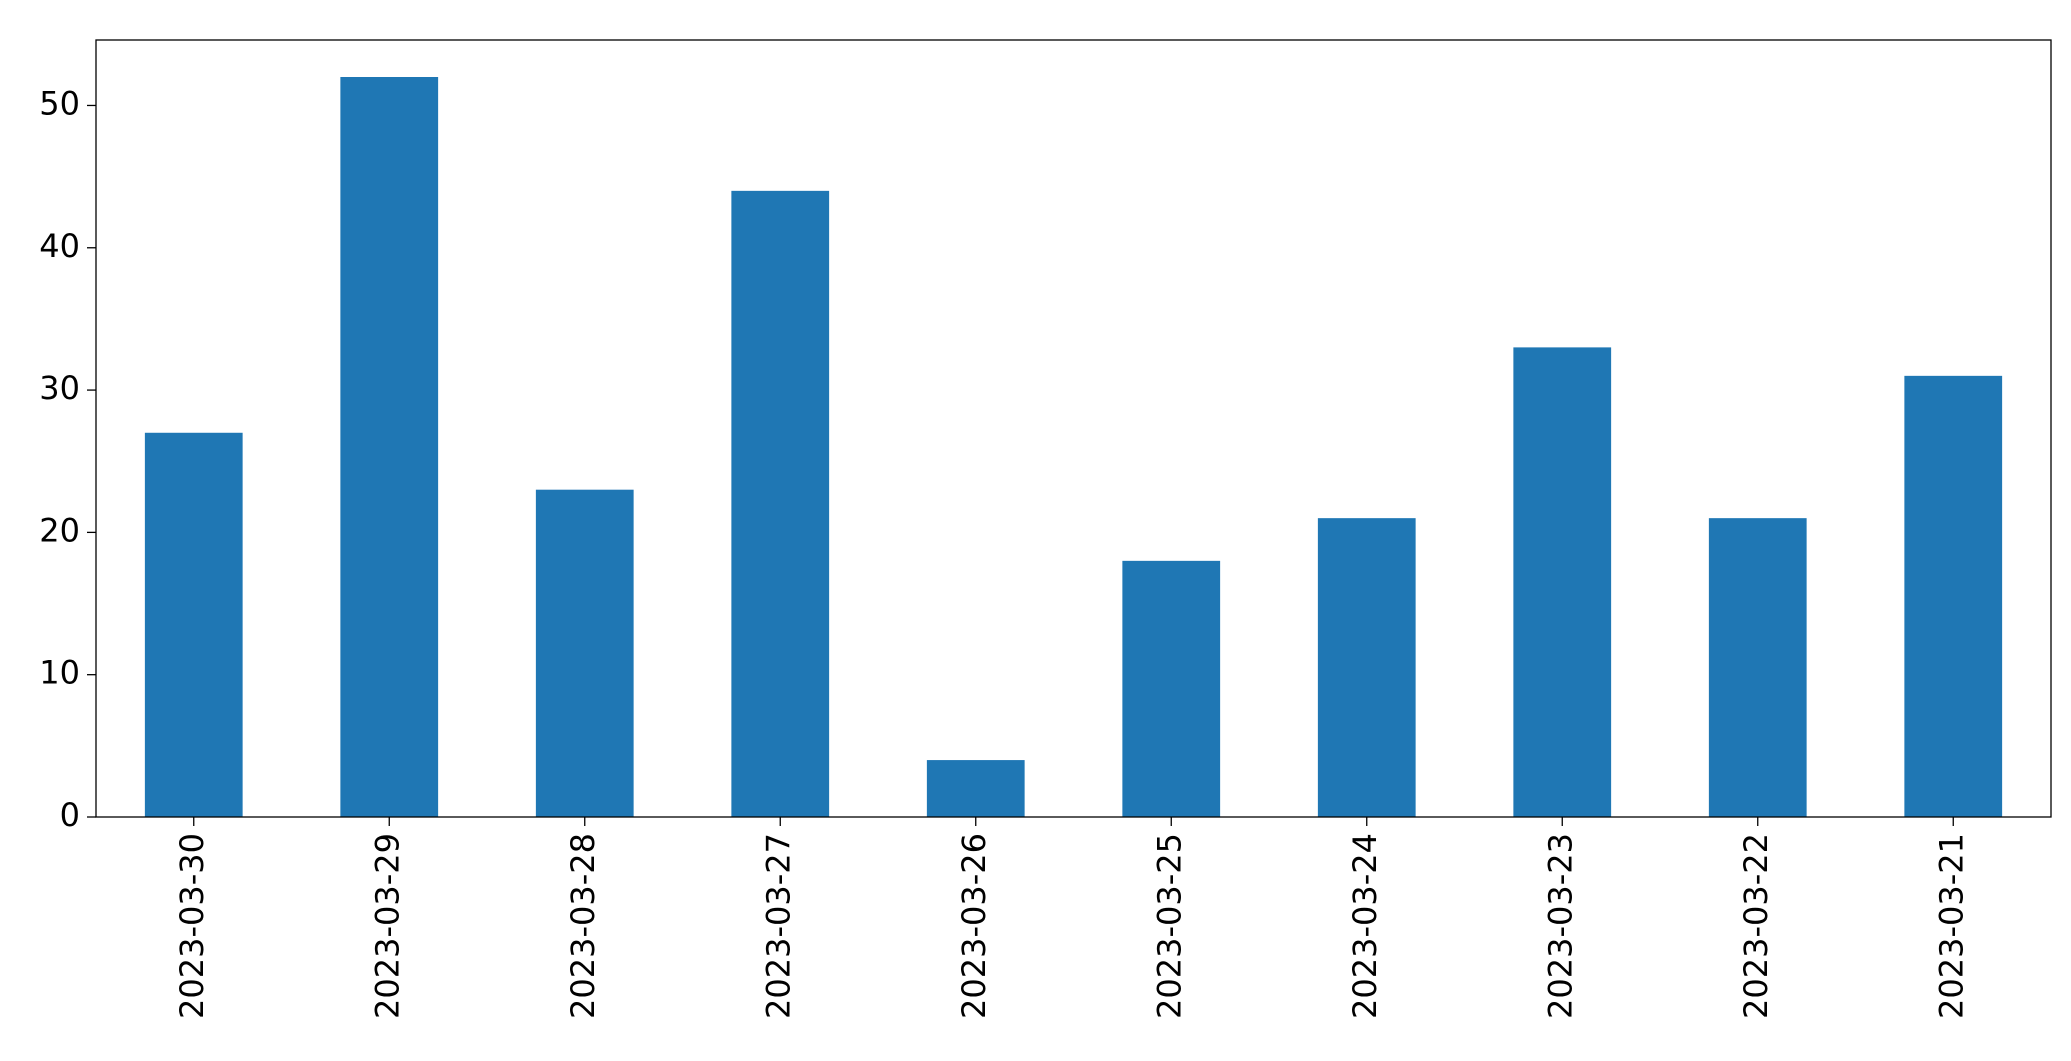  Describe the element at coordinates (59, 673) in the screenshot. I see `y-tick-label: 10` at that location.